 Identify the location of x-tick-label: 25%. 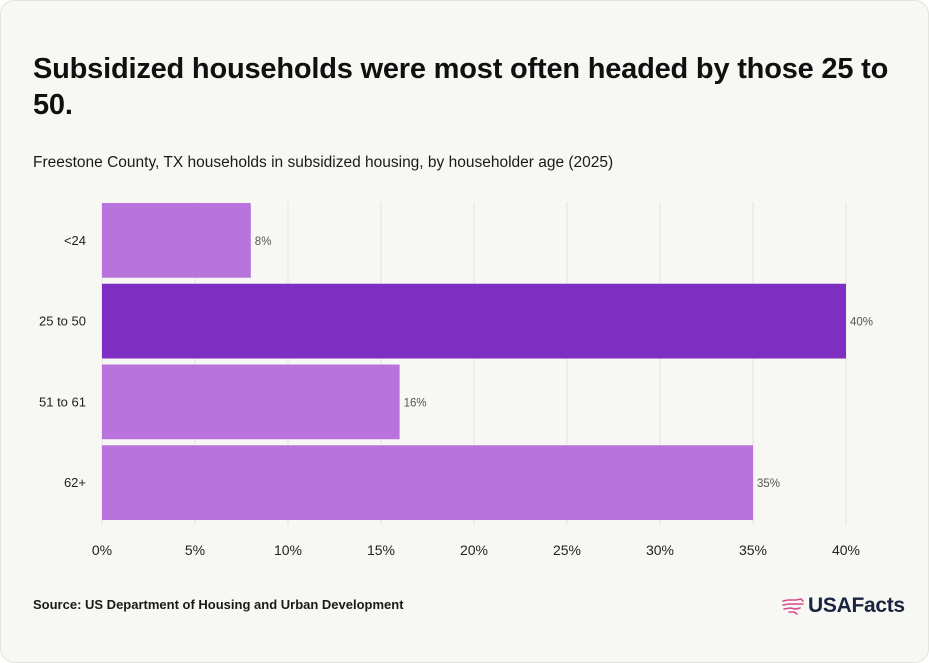
(567, 550).